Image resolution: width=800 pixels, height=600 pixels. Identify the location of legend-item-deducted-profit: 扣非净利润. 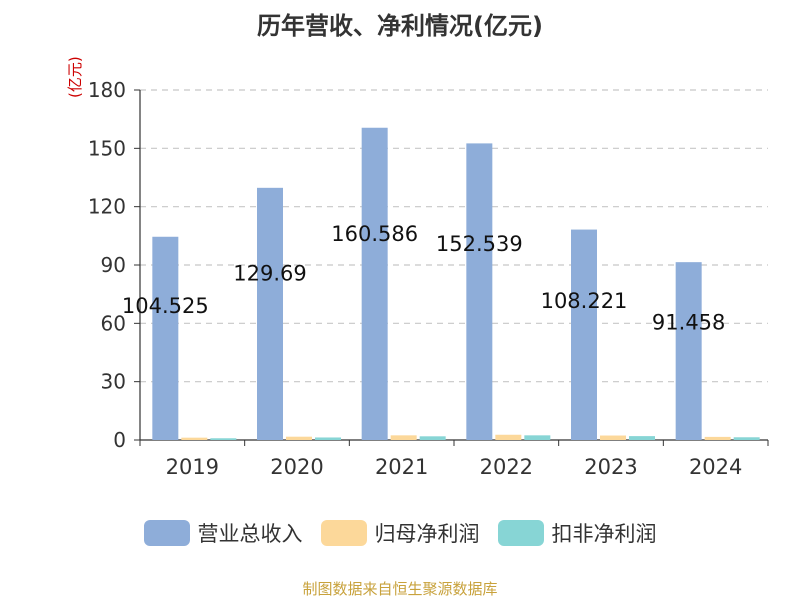
(577, 533).